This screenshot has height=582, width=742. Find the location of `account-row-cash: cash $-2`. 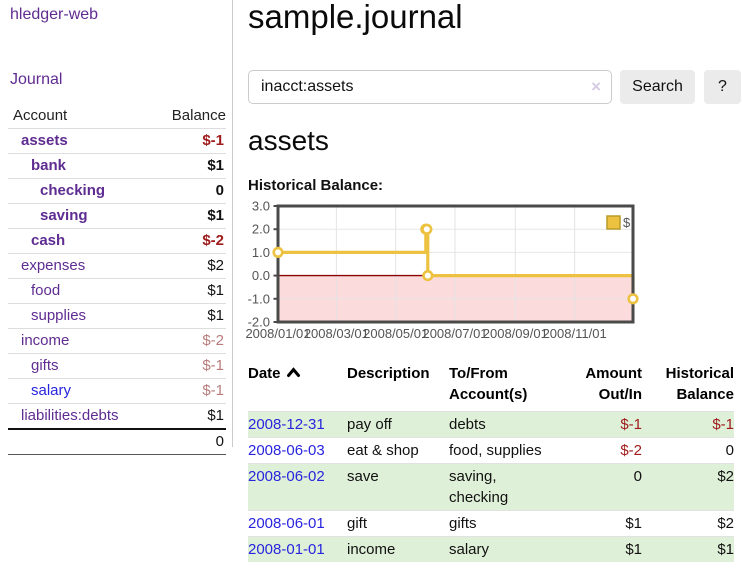

account-row-cash: cash $-2 is located at coordinates (117, 241).